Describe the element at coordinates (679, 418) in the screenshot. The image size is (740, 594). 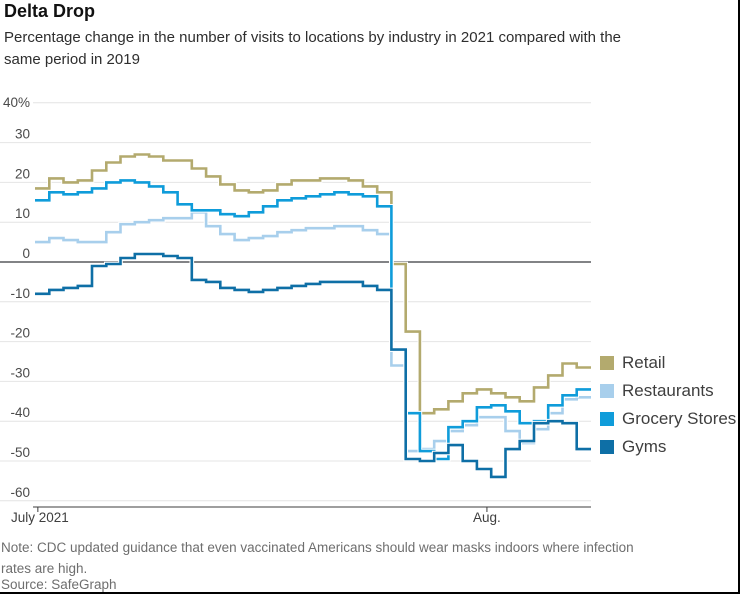
I see `legend-label-grocery-stores: Grocery Stores` at that location.